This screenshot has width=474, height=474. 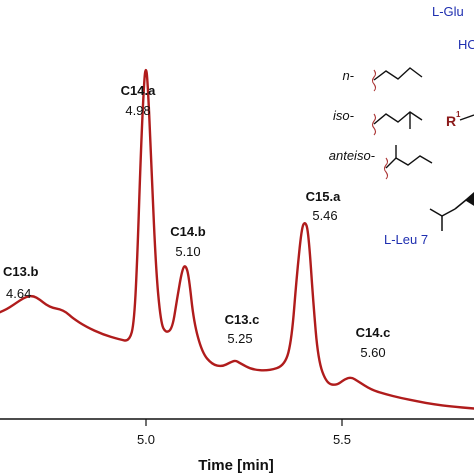 I want to click on peak-name-c13b: C13.b, so click(x=20, y=271).